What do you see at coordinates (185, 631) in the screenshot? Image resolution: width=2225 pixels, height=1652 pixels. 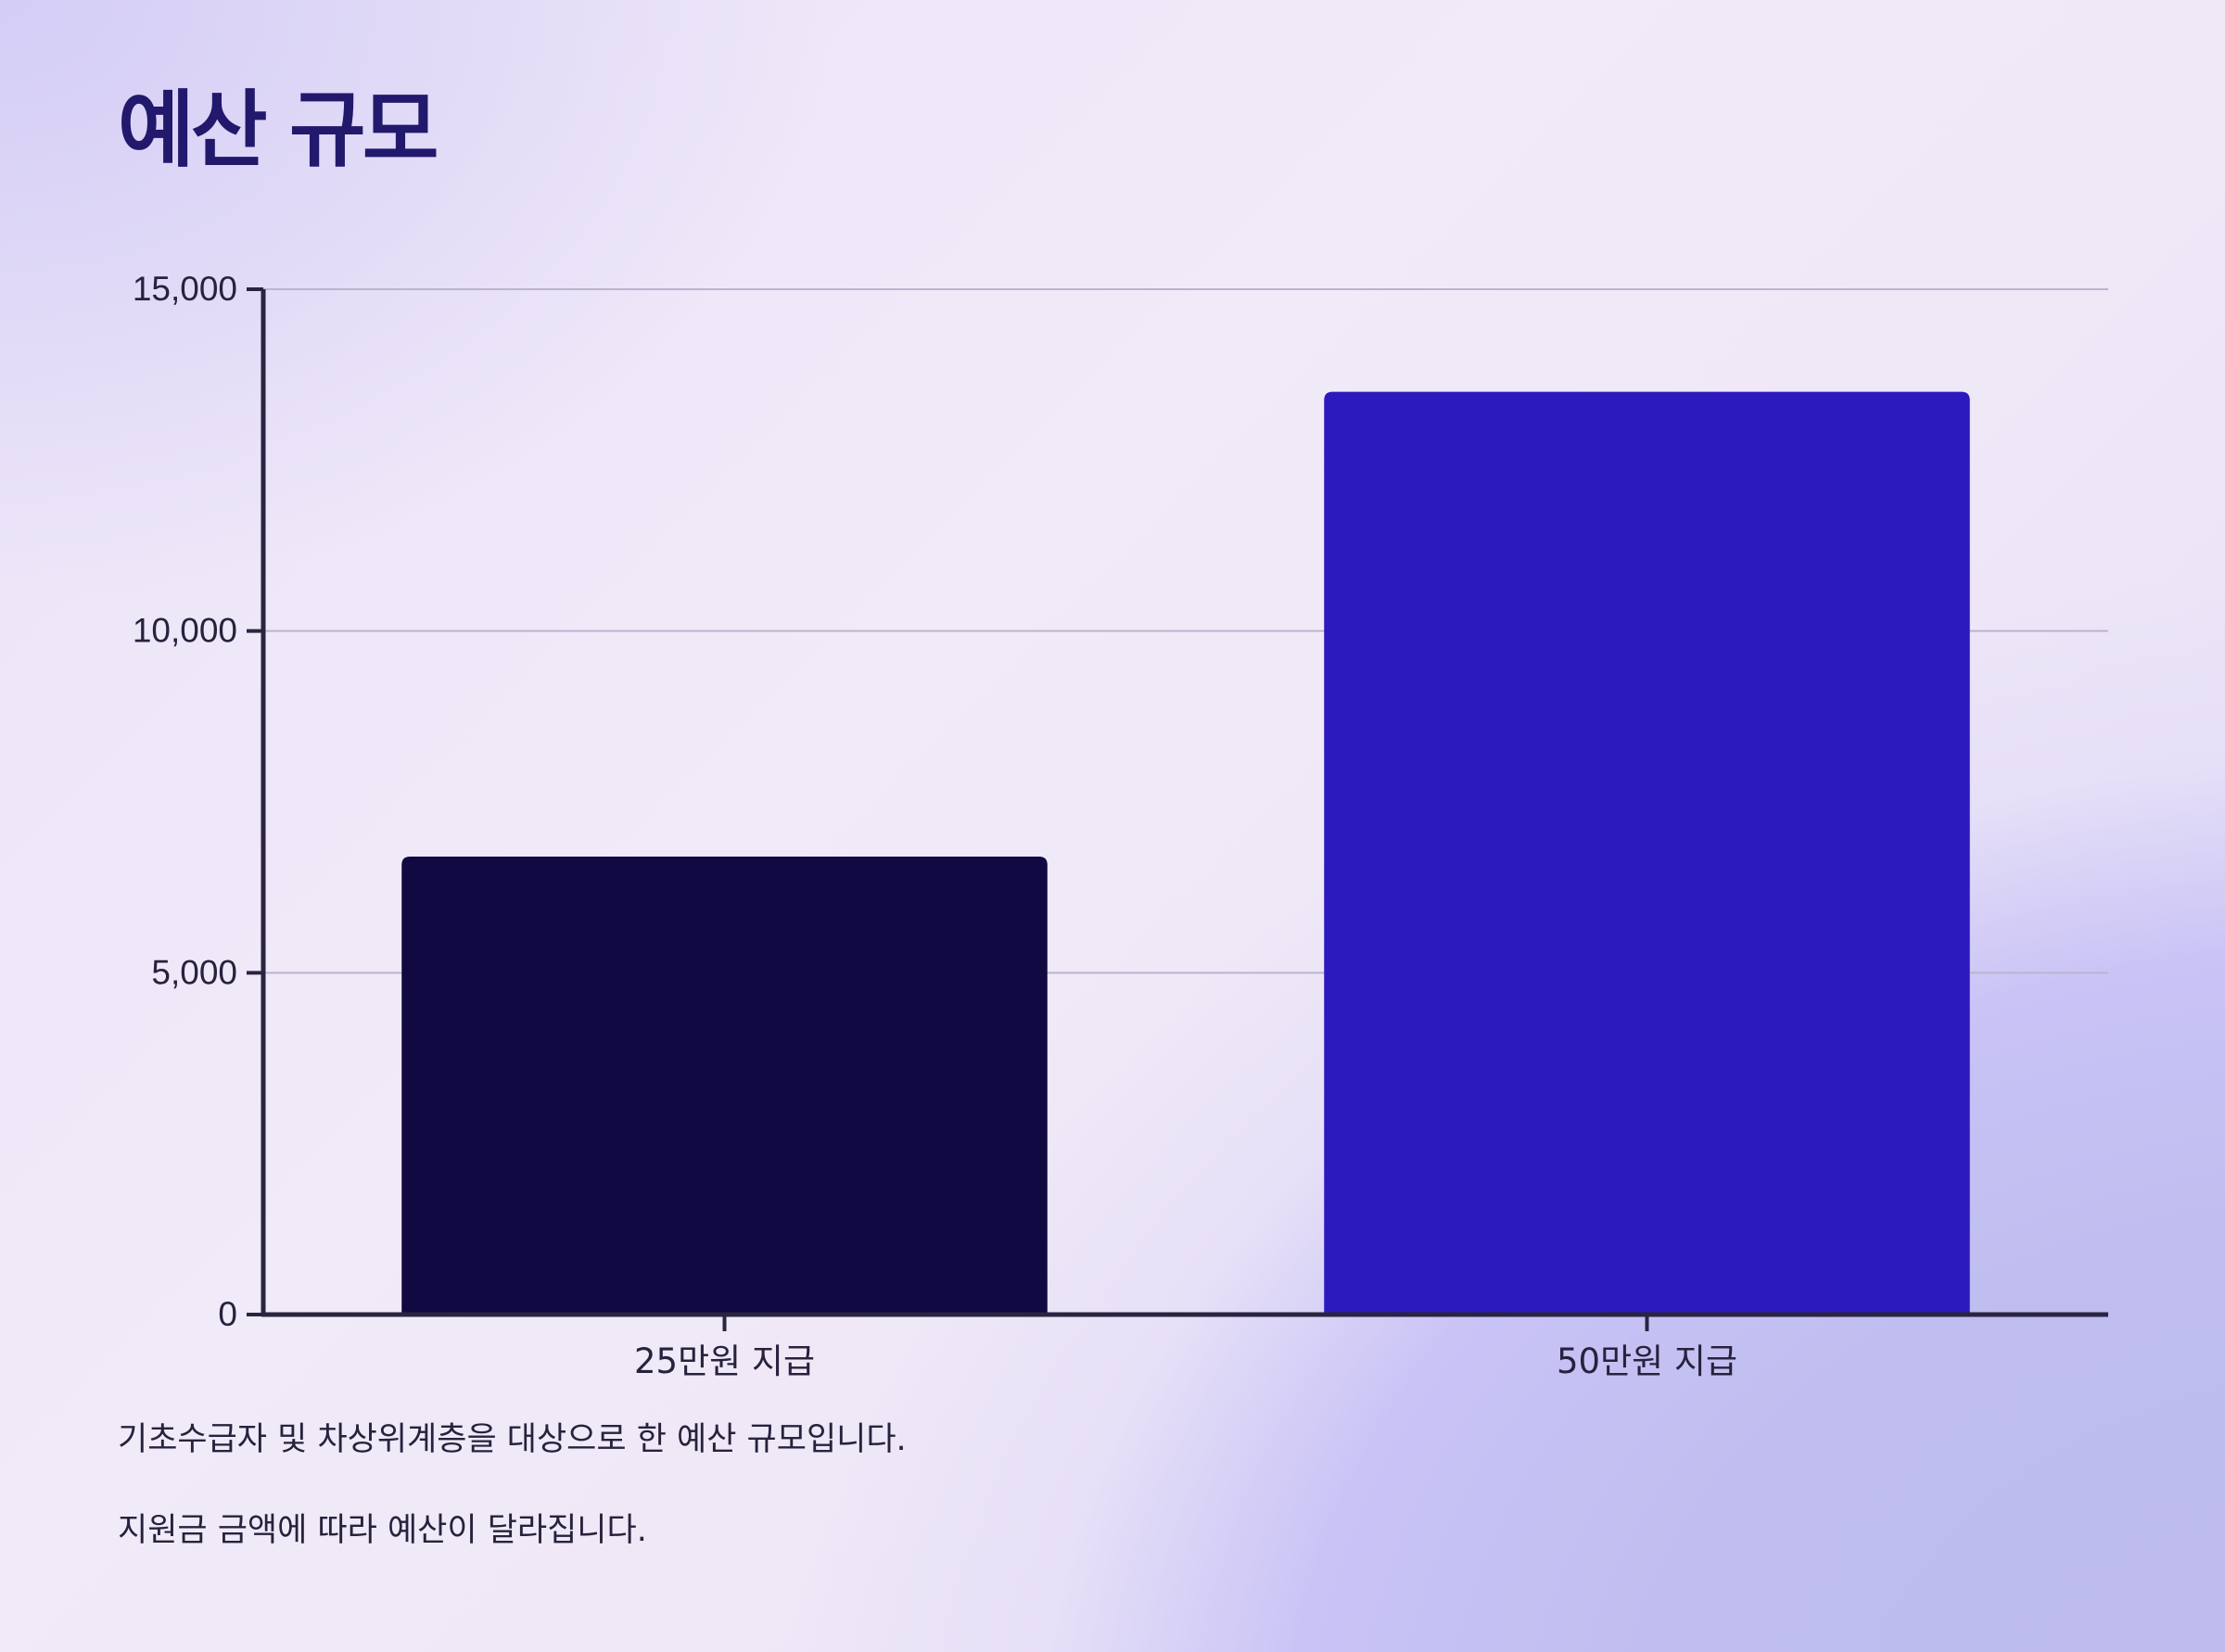 I see `y-tick-label: 10,000` at bounding box center [185, 631].